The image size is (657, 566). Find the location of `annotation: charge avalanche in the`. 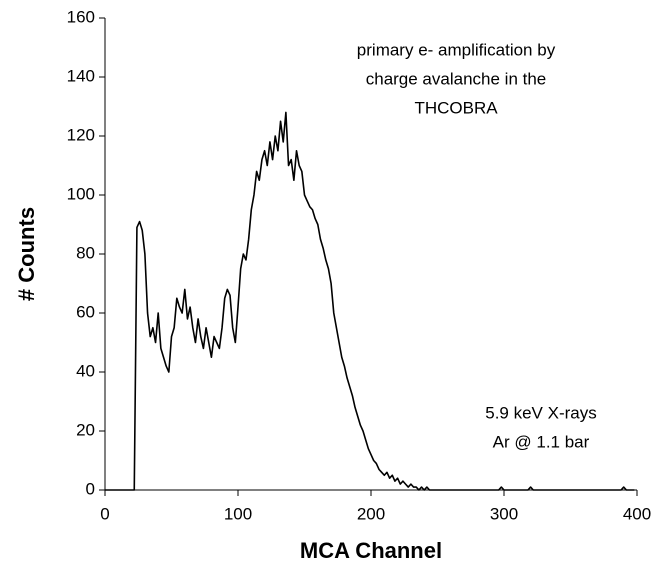

annotation: charge avalanche in the is located at coordinates (456, 78).